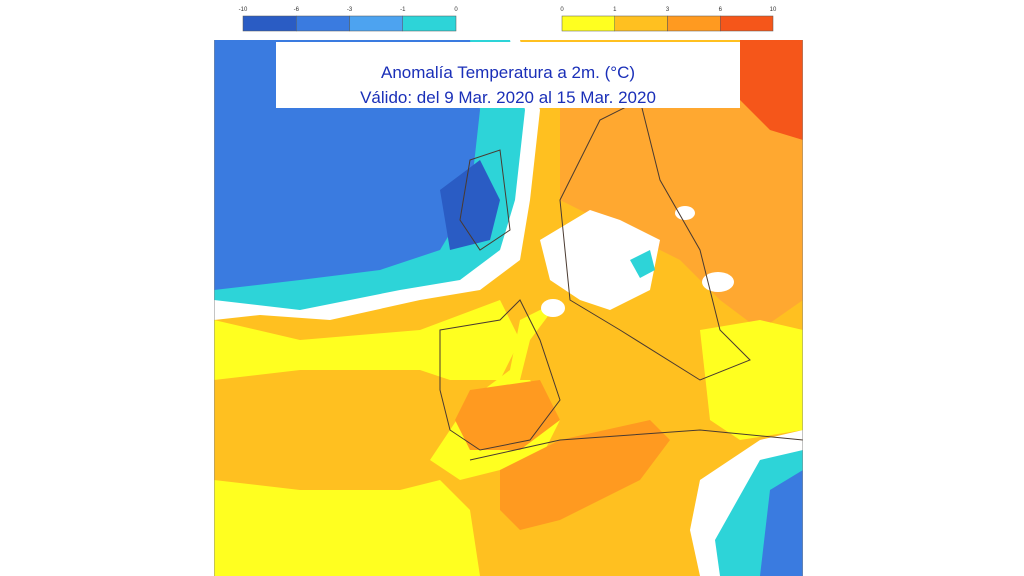 The image size is (1024, 576). I want to click on legend-tick-label: 10, so click(773, 10).